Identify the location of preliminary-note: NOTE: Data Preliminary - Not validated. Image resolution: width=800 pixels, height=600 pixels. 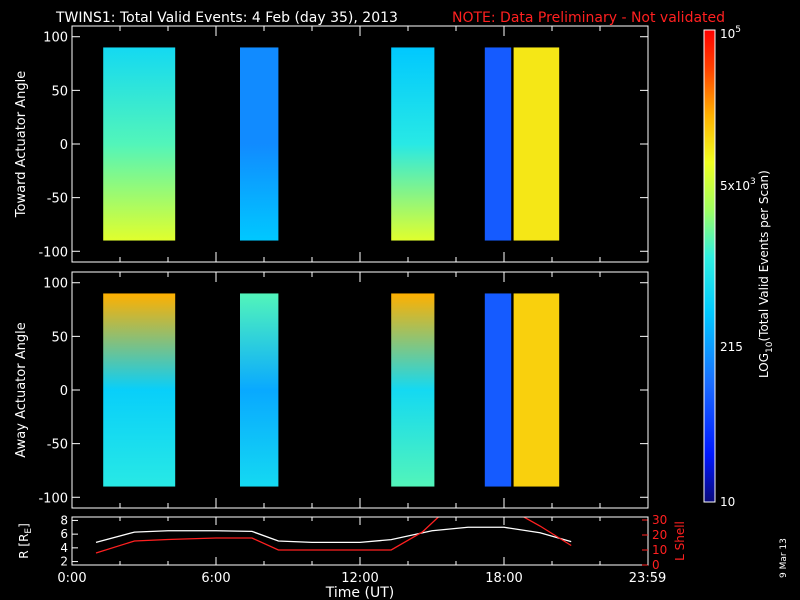
(588, 18).